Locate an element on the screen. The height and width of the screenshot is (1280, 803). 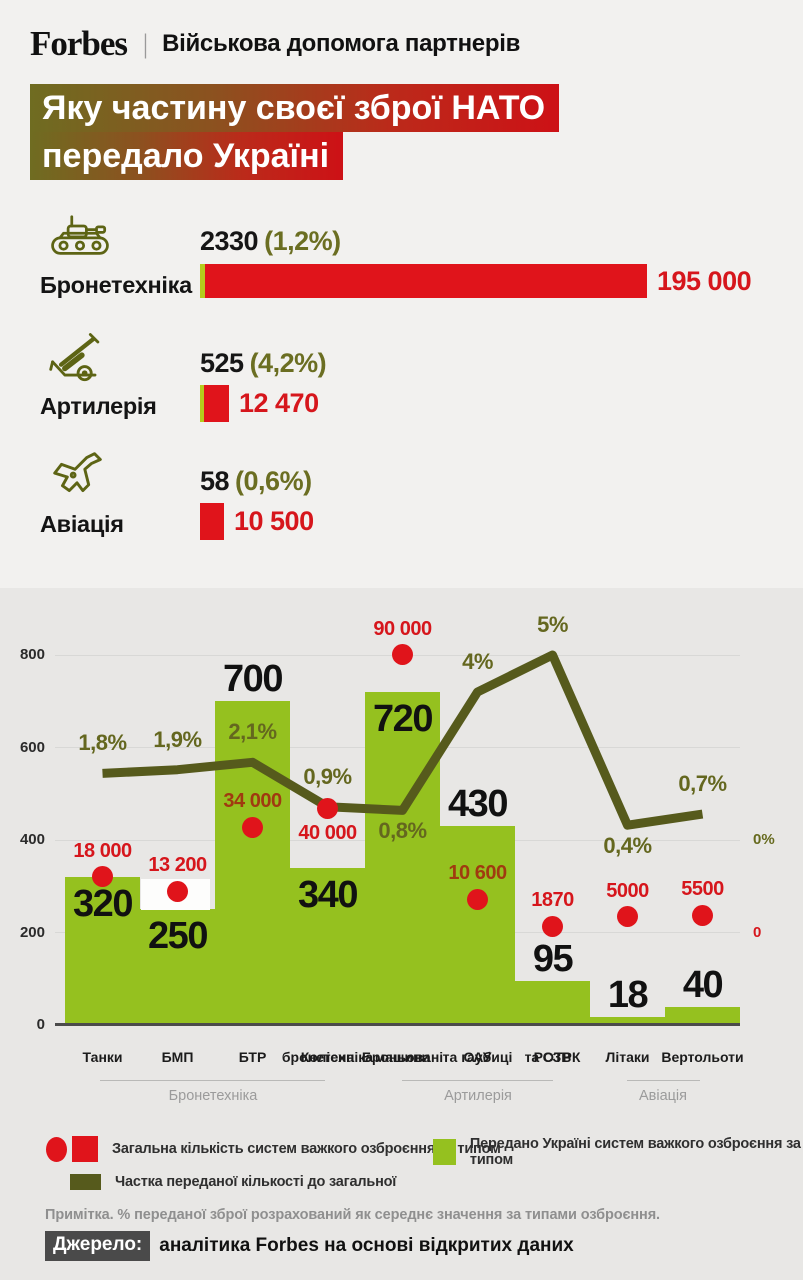
header: Forbes | Військова допомога партнерів is located at coordinates (275, 44).